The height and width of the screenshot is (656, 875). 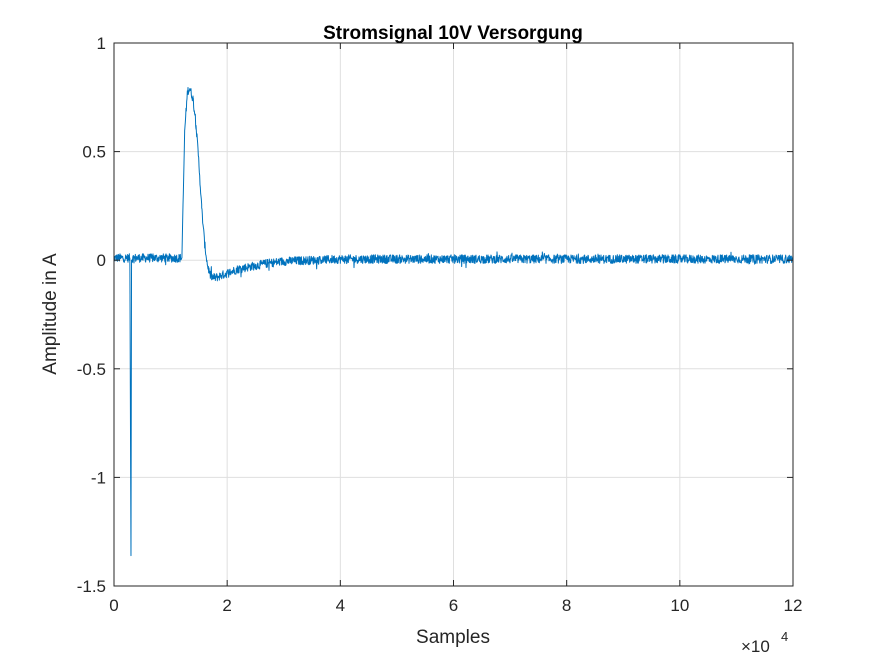 What do you see at coordinates (566, 605) in the screenshot?
I see `x-tick-label: 8` at bounding box center [566, 605].